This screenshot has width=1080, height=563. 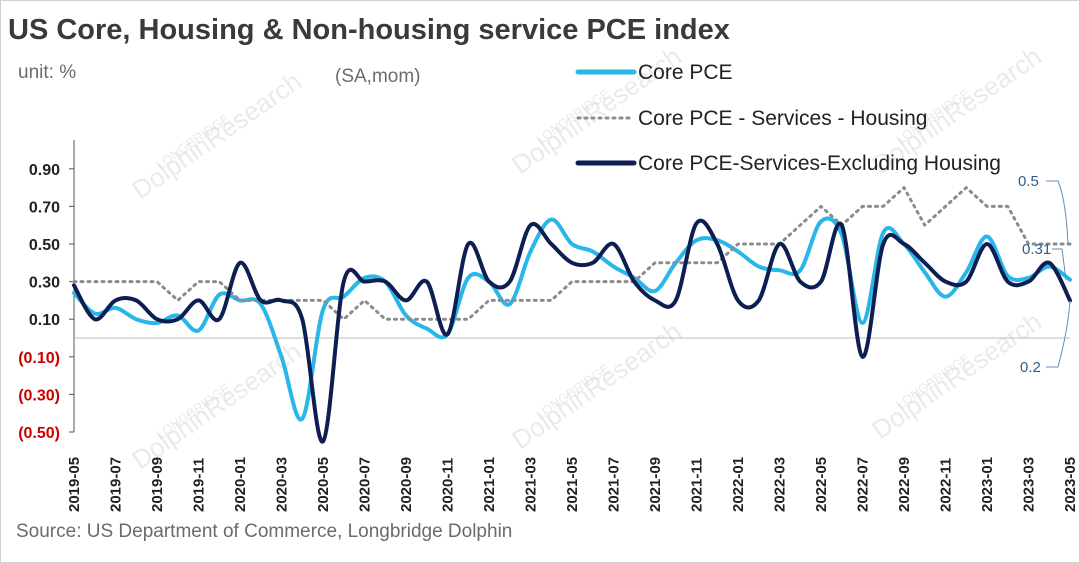 What do you see at coordinates (821, 484) in the screenshot?
I see `x-tick-label: 2022-05` at bounding box center [821, 484].